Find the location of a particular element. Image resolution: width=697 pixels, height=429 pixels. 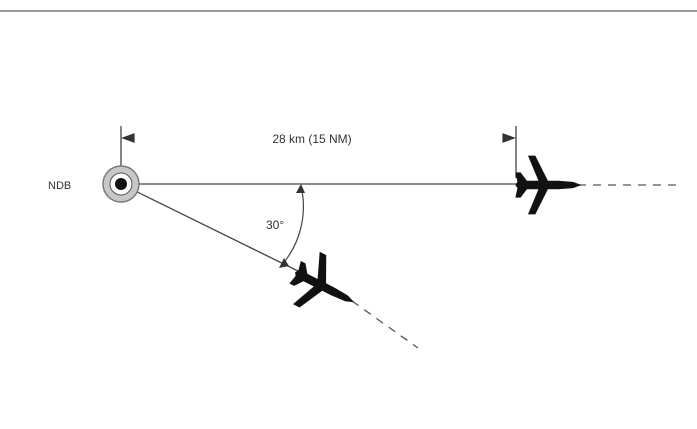

distance-label: 28 km (15 NM) is located at coordinates (311, 139).